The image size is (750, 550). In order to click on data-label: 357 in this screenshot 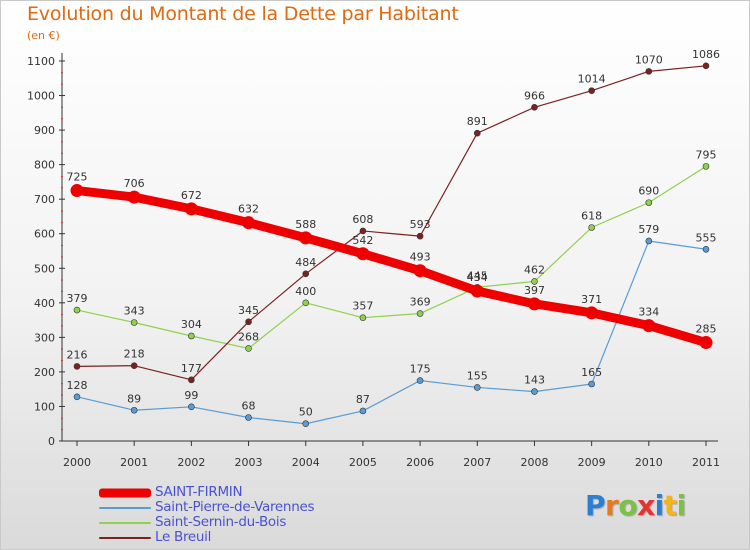, I will do `click(362, 306)`.